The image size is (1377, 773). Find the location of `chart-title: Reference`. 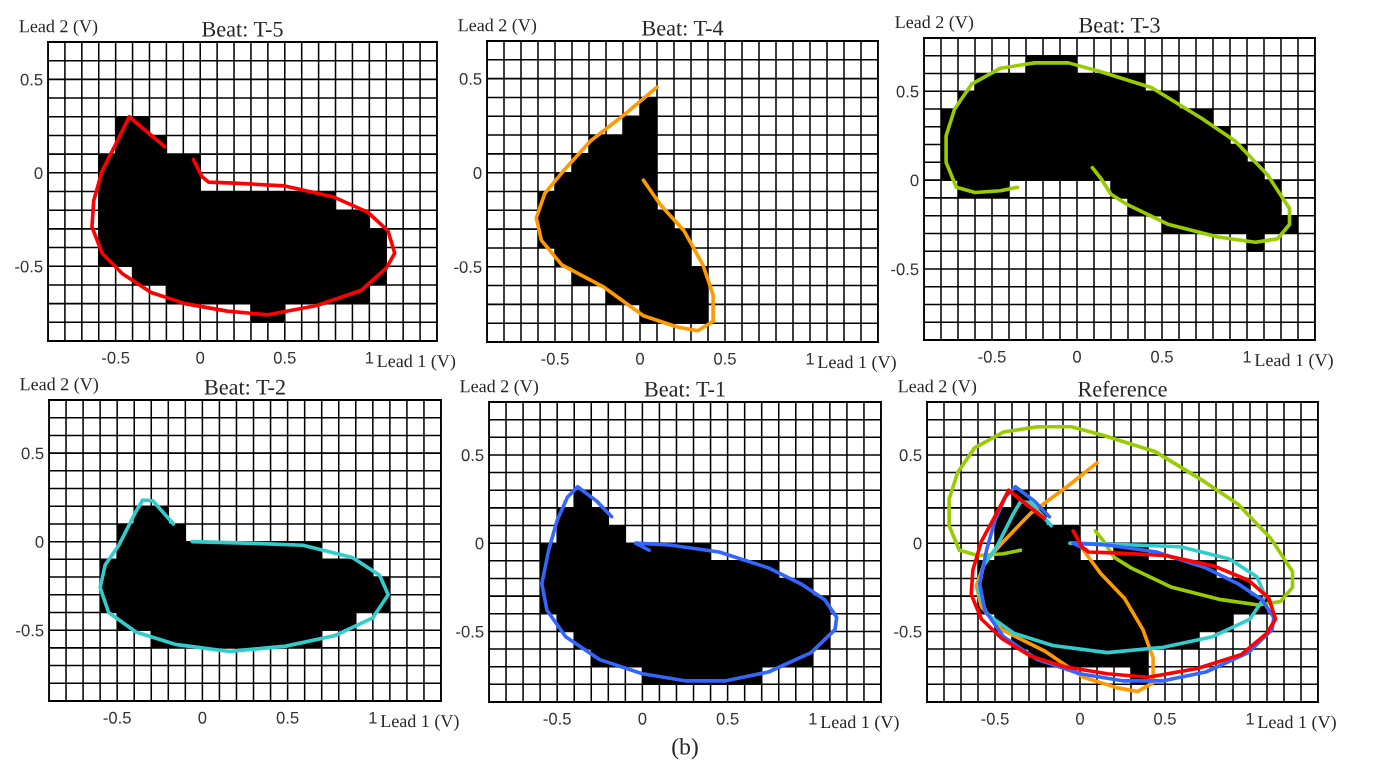

chart-title: Reference is located at coordinates (1122, 388).